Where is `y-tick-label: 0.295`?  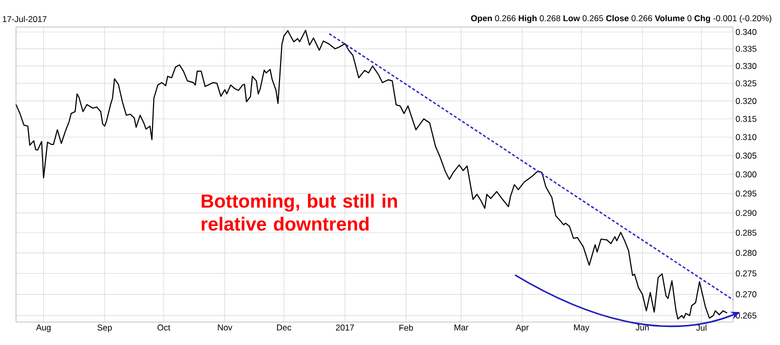
y-tick-label: 0.295 is located at coordinates (746, 193).